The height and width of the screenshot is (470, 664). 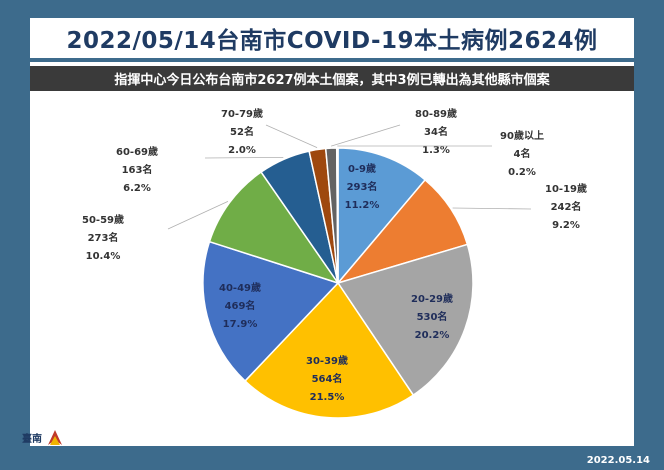 I want to click on slice-label-category: 20-29歲, so click(x=432, y=298).